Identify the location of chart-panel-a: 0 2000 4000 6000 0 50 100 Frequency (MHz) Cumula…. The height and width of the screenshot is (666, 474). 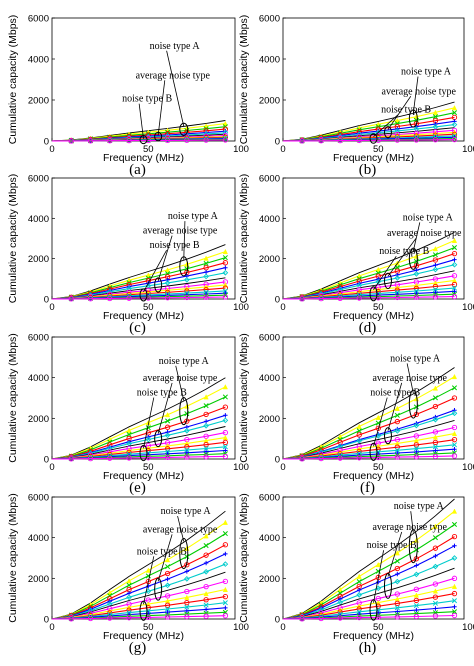
(128, 96).